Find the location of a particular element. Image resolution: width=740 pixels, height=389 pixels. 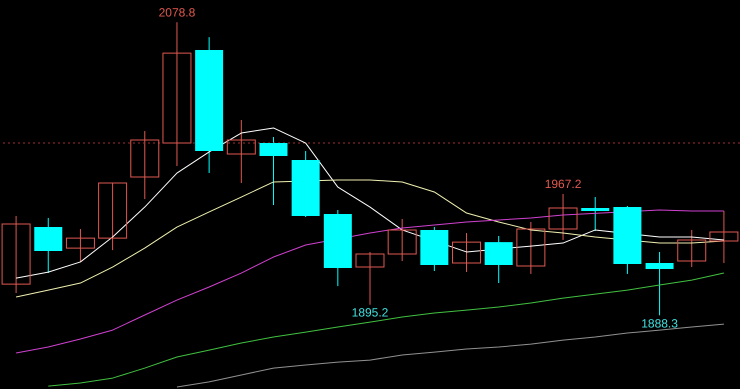

annotation: 1895.2 is located at coordinates (370, 313).